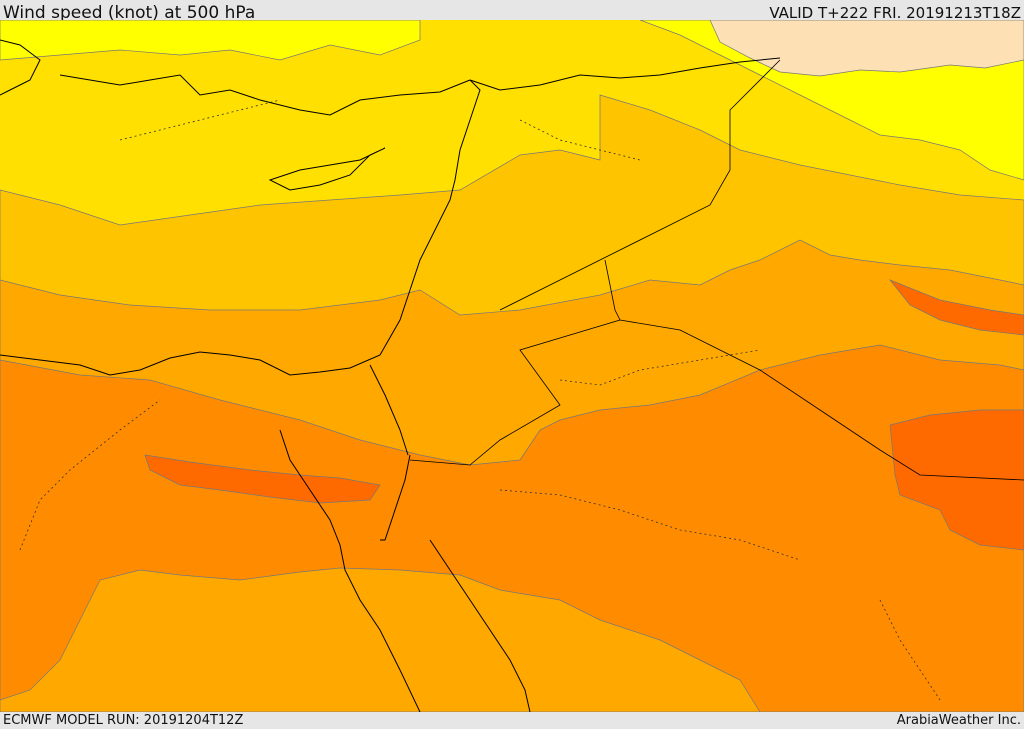 This screenshot has width=1024, height=729. What do you see at coordinates (262, 479) in the screenshot?
I see `shading-patch-dark-orange-sinai` at bounding box center [262, 479].